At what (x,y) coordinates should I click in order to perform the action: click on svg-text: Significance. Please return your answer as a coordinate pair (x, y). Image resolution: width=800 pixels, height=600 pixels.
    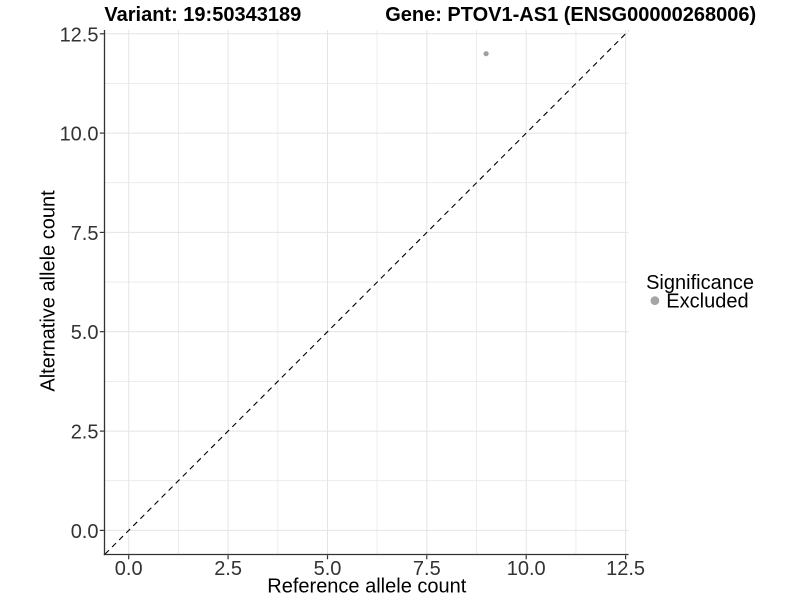
    Looking at the image, I should click on (700, 283).